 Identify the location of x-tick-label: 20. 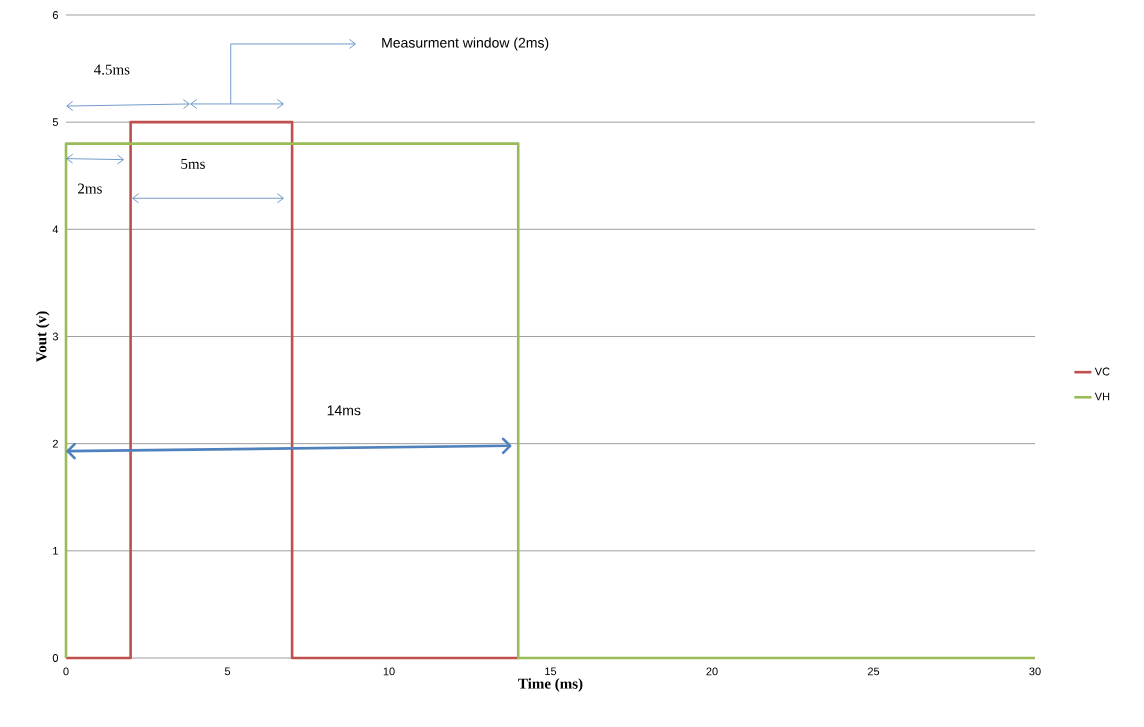
(712, 671).